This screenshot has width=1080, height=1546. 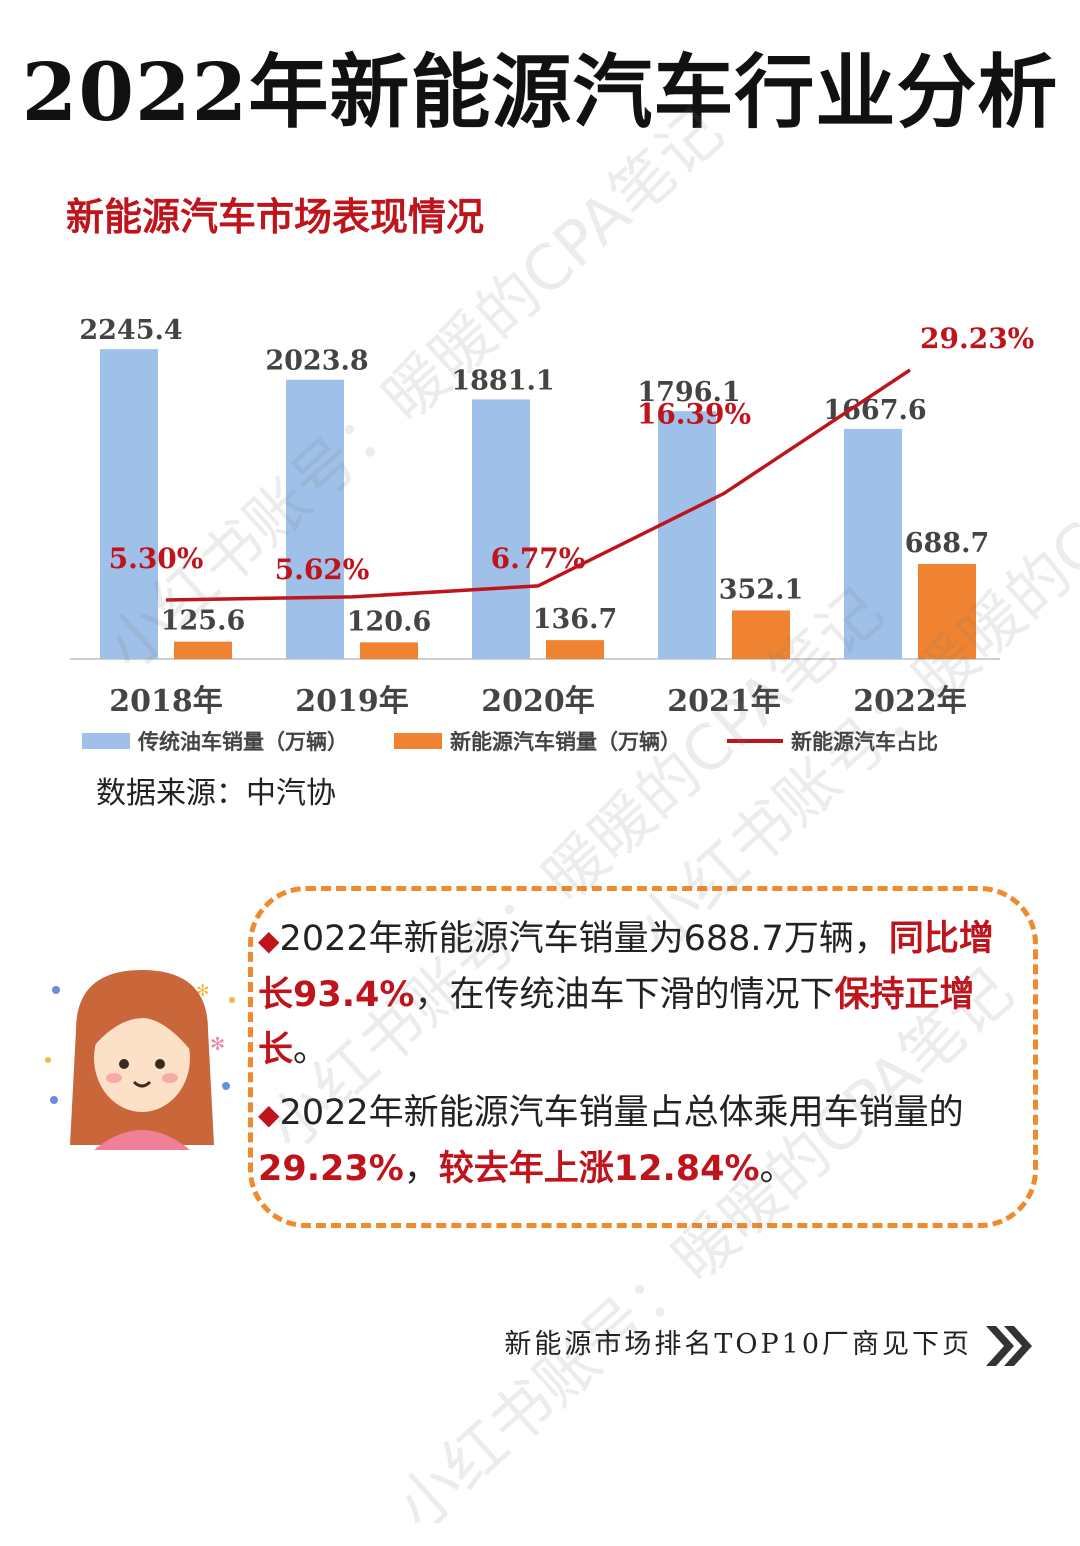 What do you see at coordinates (584, 939) in the screenshot?
I see `note-text: 2022年新能源汽车销量为688.7万辆，` at bounding box center [584, 939].